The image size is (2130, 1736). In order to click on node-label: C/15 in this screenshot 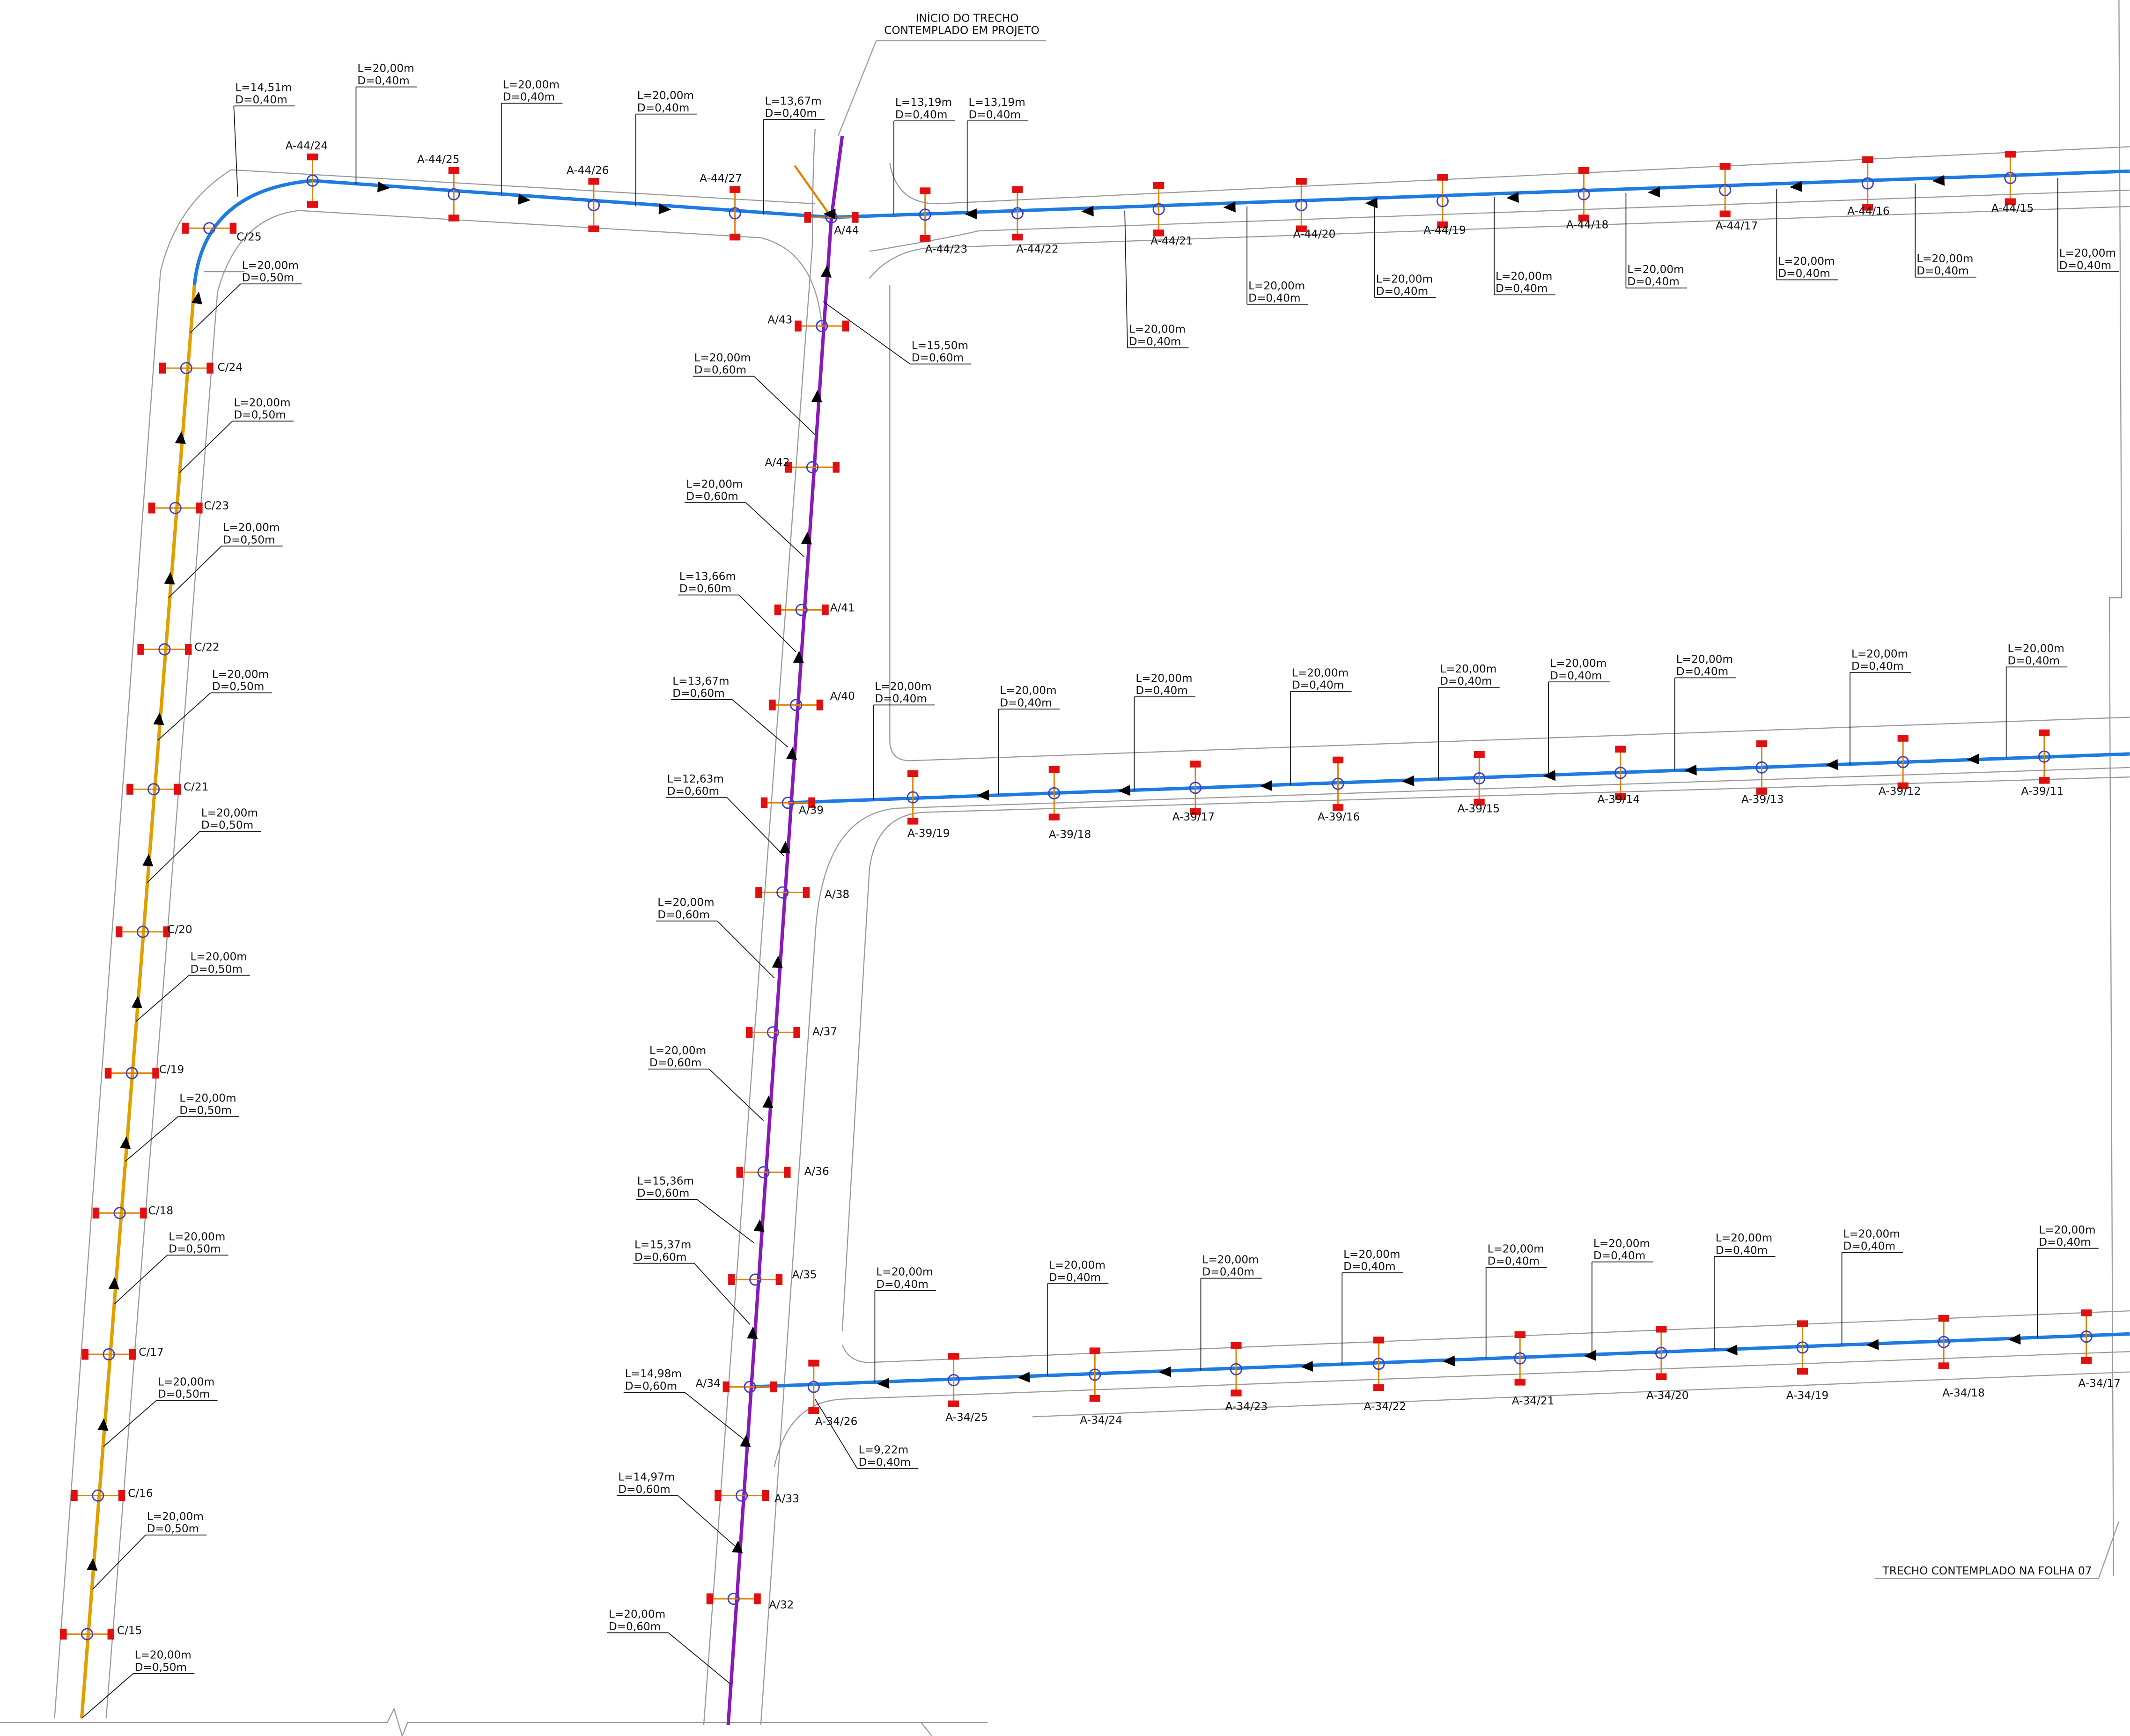, I will do `click(129, 1631)`.